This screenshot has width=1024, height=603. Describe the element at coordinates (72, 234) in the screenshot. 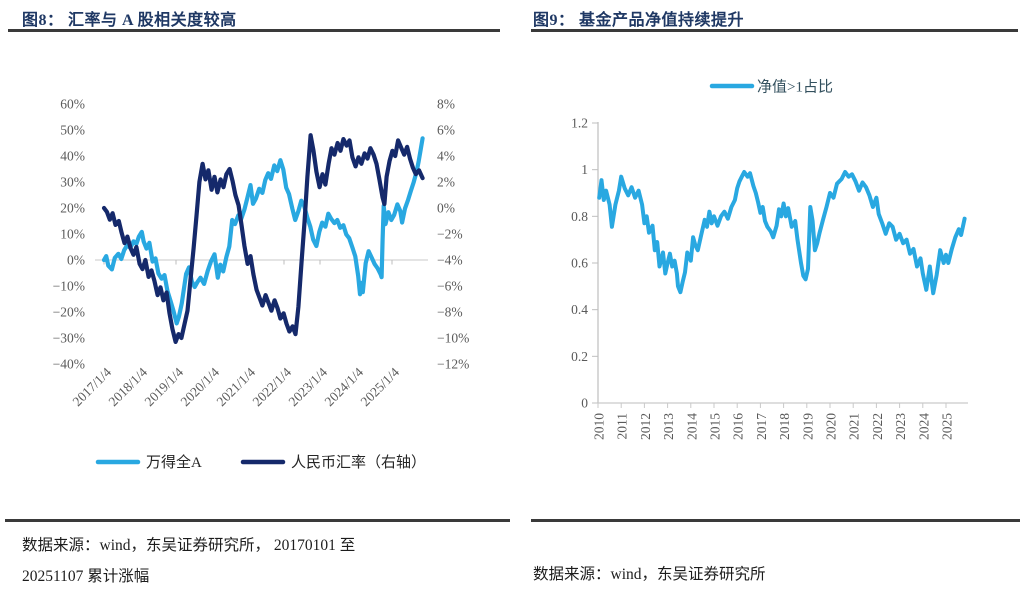

I see `left-axis-tick-label: 10%` at that location.